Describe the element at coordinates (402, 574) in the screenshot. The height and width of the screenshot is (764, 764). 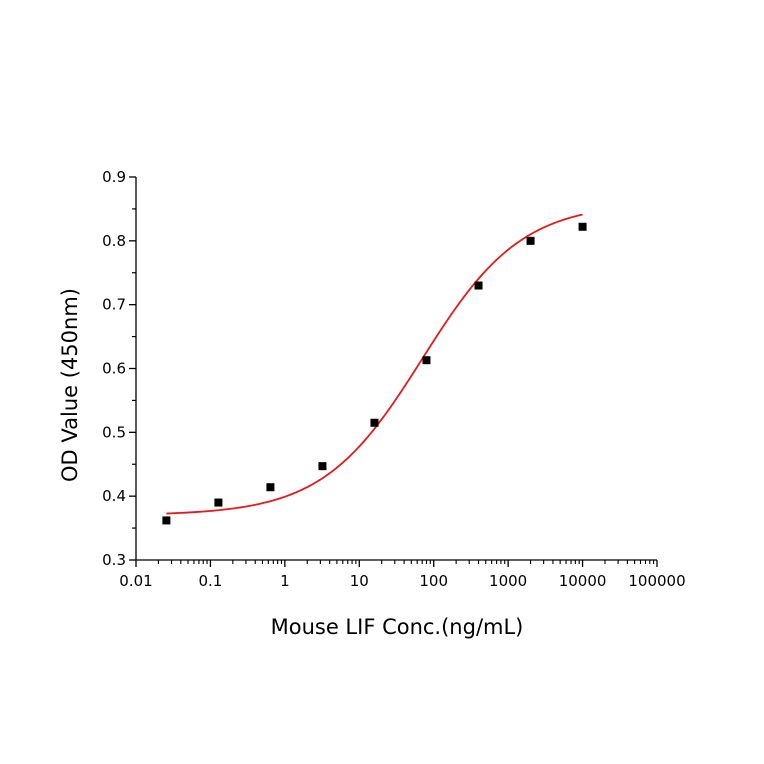
I see `x-axis: 0.01 0.1 1 10 100 1000 10000 100000` at that location.